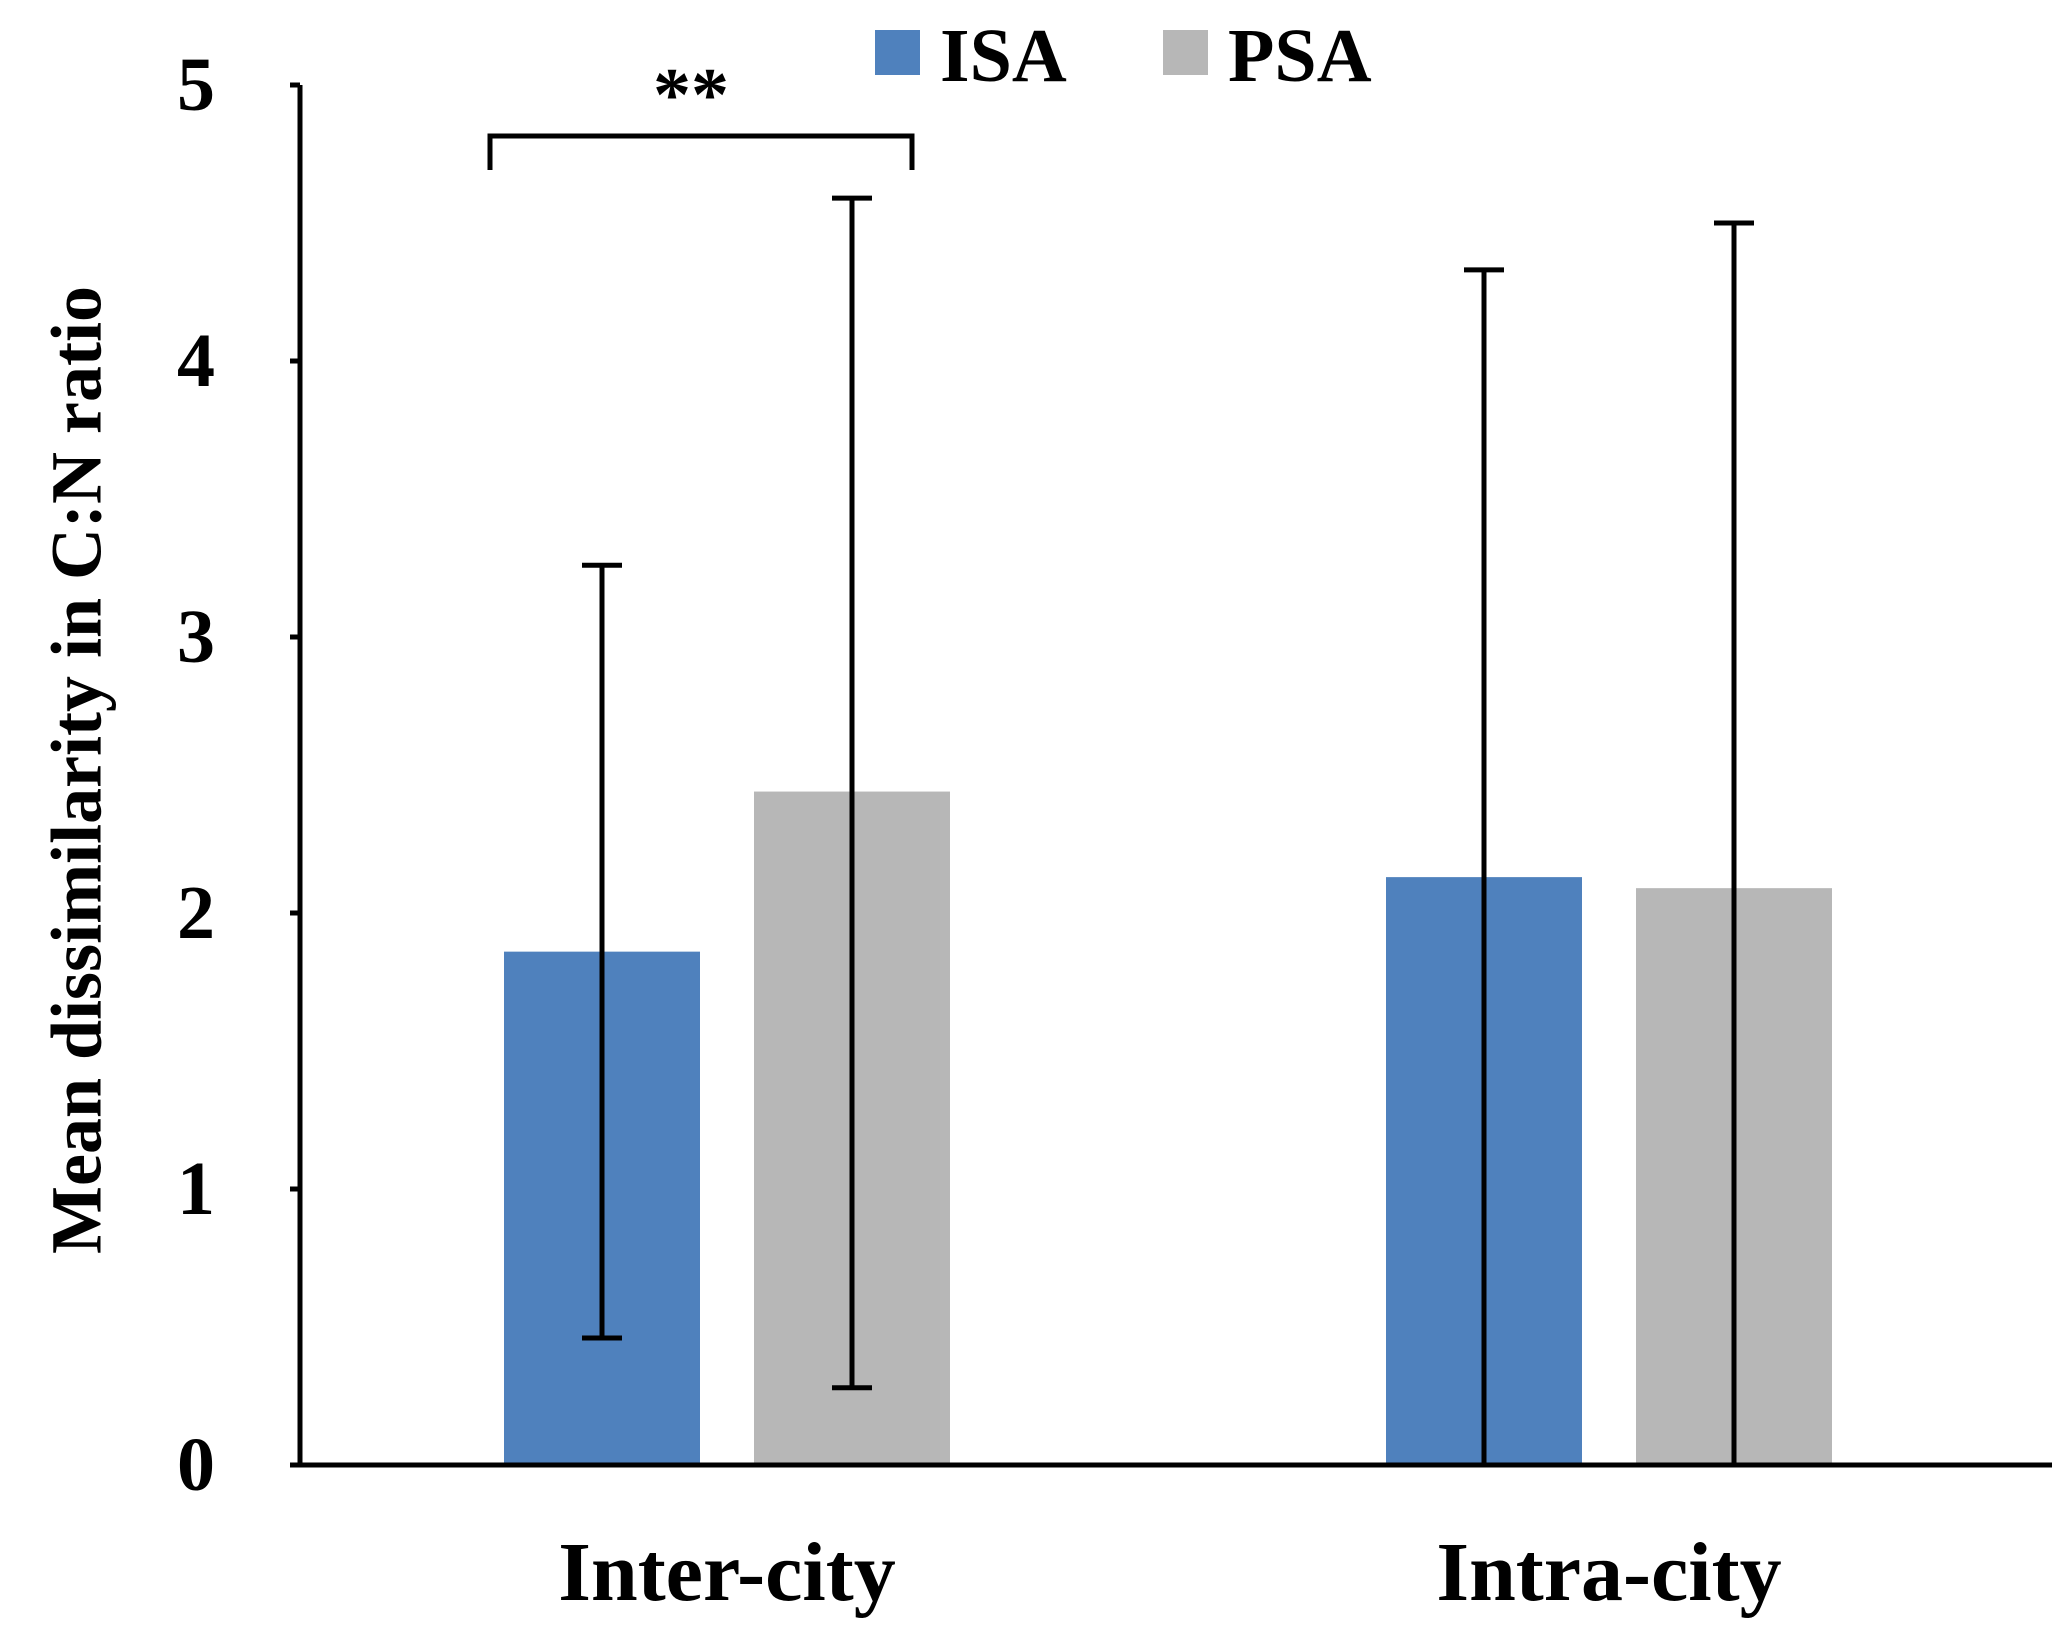 This screenshot has height=1639, width=2067. Describe the element at coordinates (196, 361) in the screenshot. I see `y-tick-label: 4` at that location.